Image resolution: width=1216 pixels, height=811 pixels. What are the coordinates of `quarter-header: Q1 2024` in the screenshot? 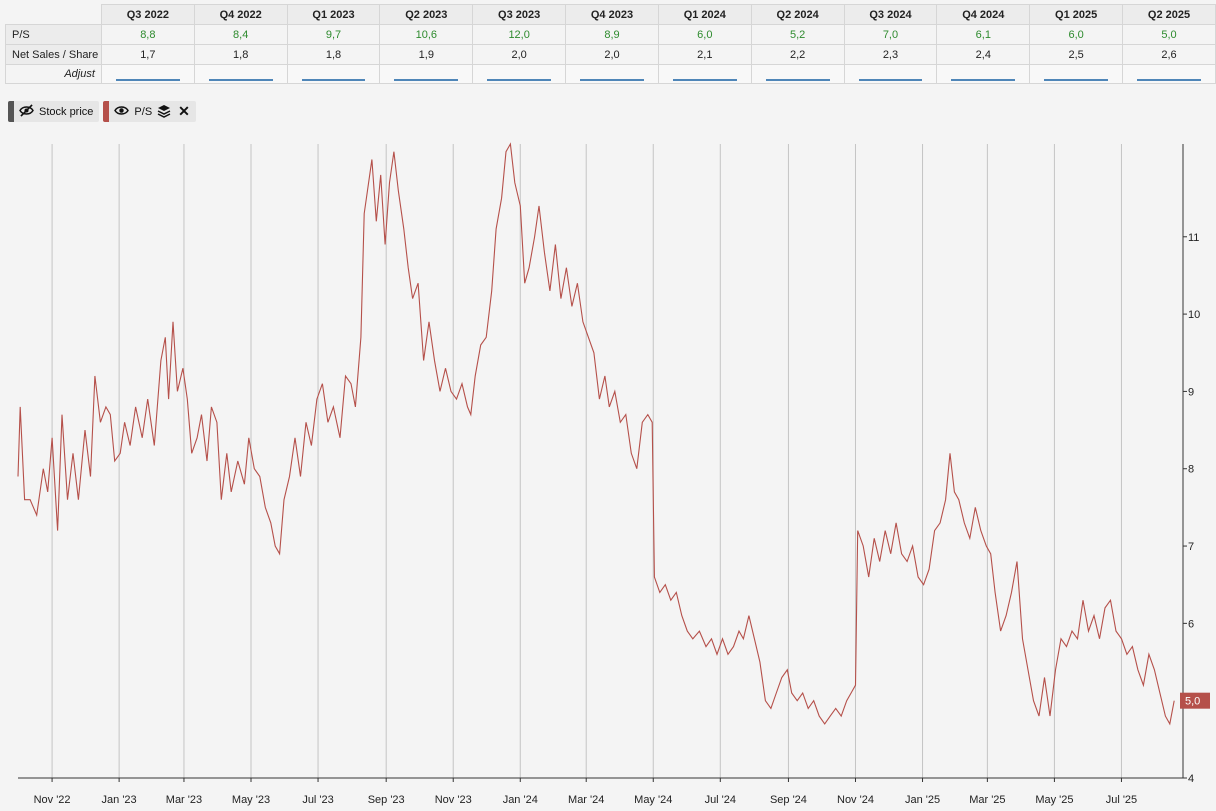 It's located at (704, 14).